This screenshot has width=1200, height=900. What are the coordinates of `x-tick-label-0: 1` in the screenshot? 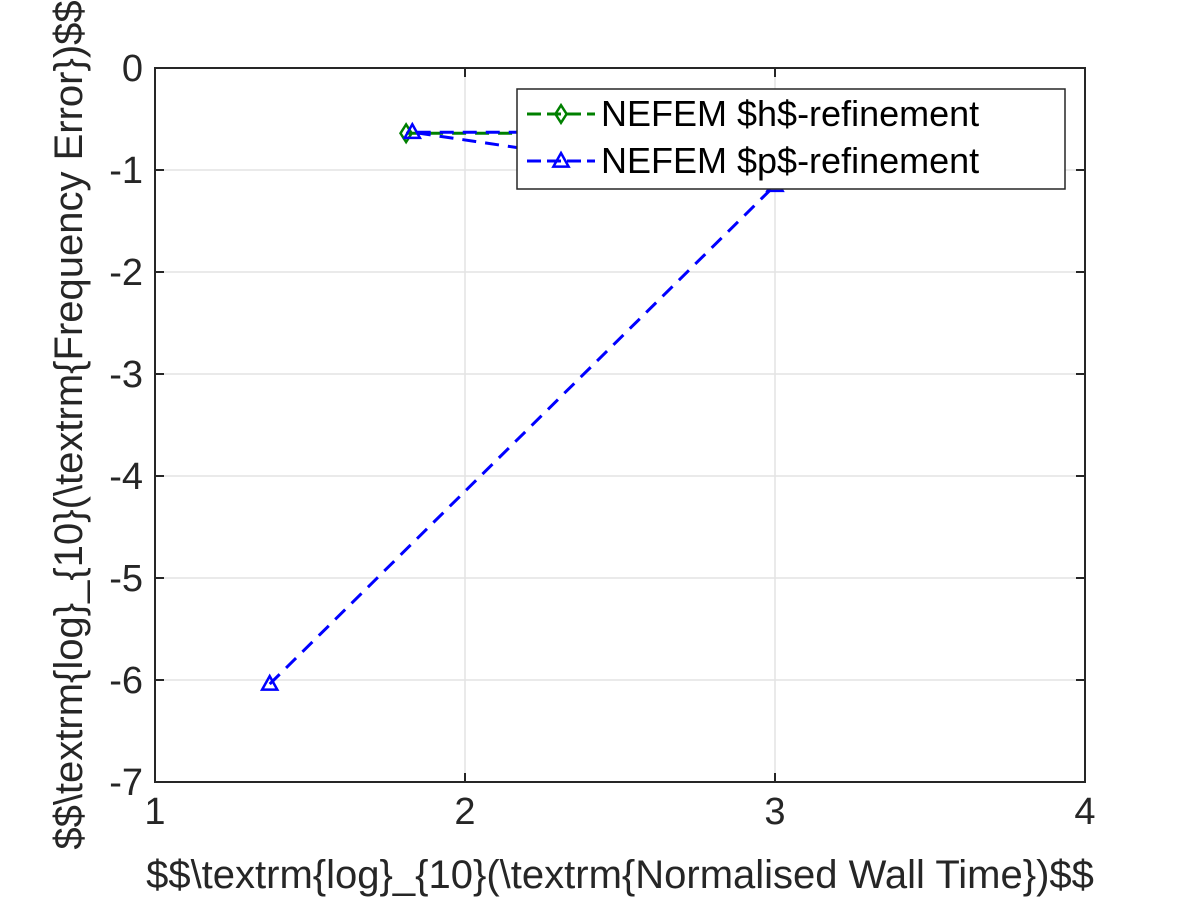 It's located at (154, 812).